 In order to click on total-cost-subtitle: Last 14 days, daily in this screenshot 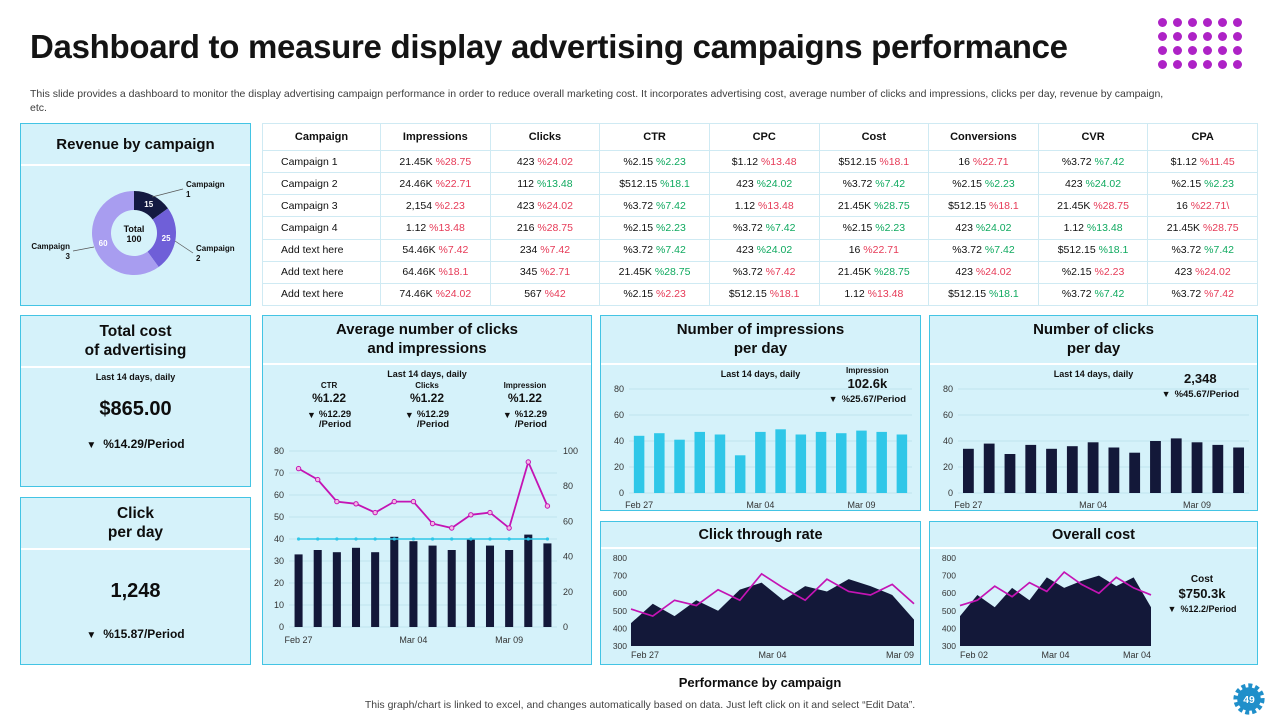, I will do `click(135, 376)`.